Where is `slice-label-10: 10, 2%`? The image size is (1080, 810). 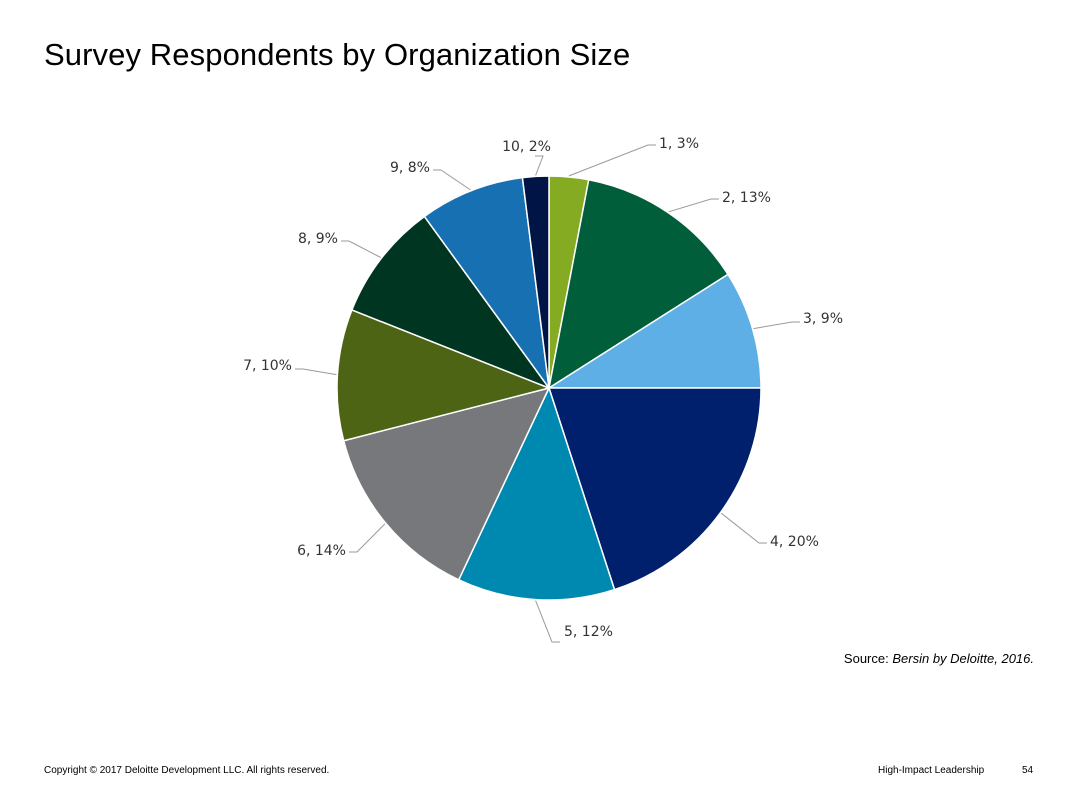 slice-label-10: 10, 2% is located at coordinates (526, 147).